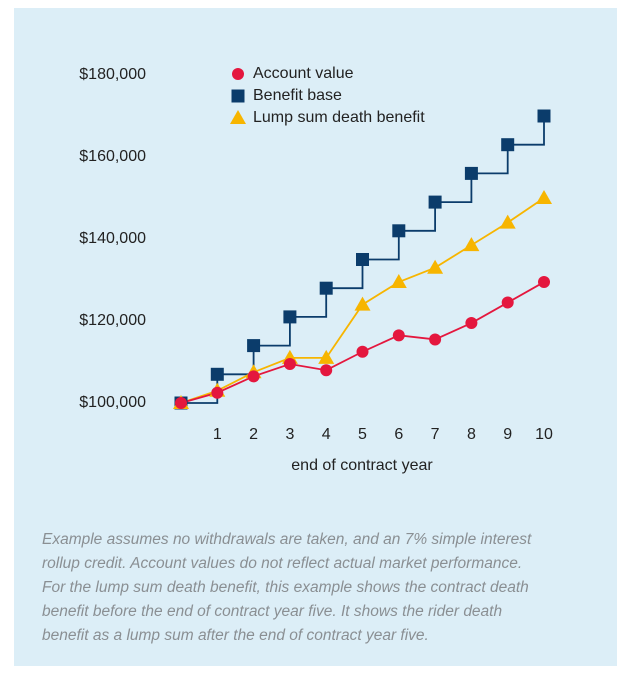 This screenshot has height=681, width=631. I want to click on x-tick-label: 5, so click(362, 434).